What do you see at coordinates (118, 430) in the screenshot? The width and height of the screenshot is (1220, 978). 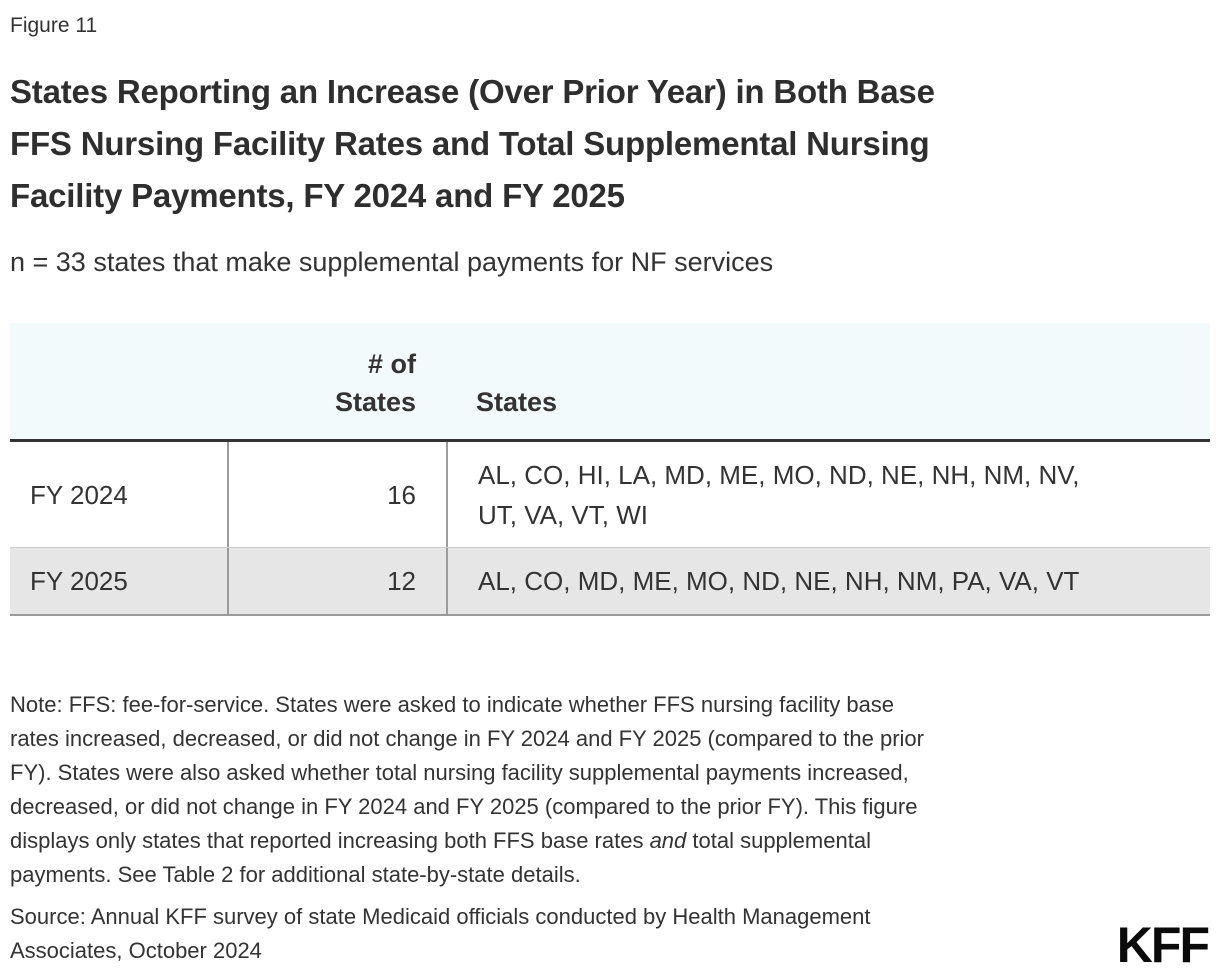 I see `table-header-empty` at bounding box center [118, 430].